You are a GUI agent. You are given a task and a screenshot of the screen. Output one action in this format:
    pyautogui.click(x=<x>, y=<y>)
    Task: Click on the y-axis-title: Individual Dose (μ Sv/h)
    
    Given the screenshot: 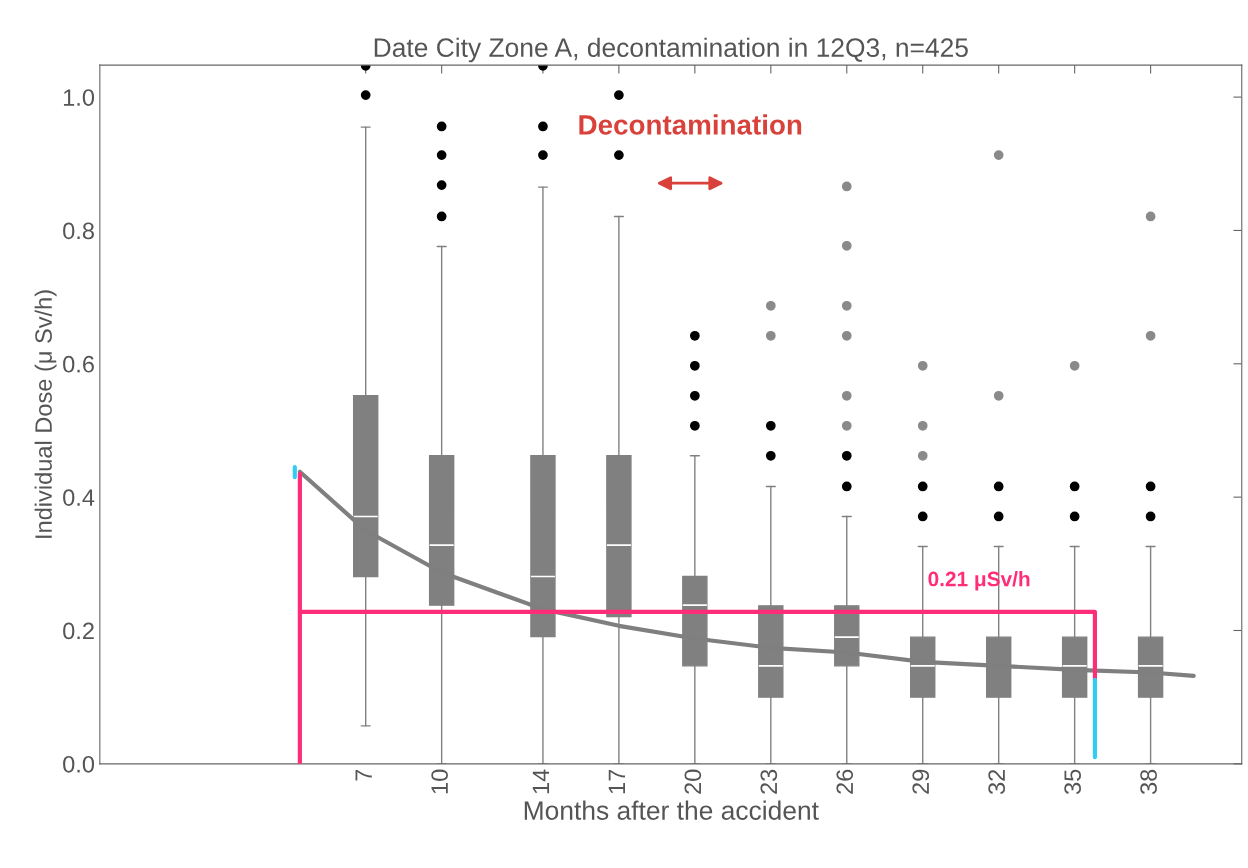 What is the action you would take?
    pyautogui.click(x=45, y=414)
    